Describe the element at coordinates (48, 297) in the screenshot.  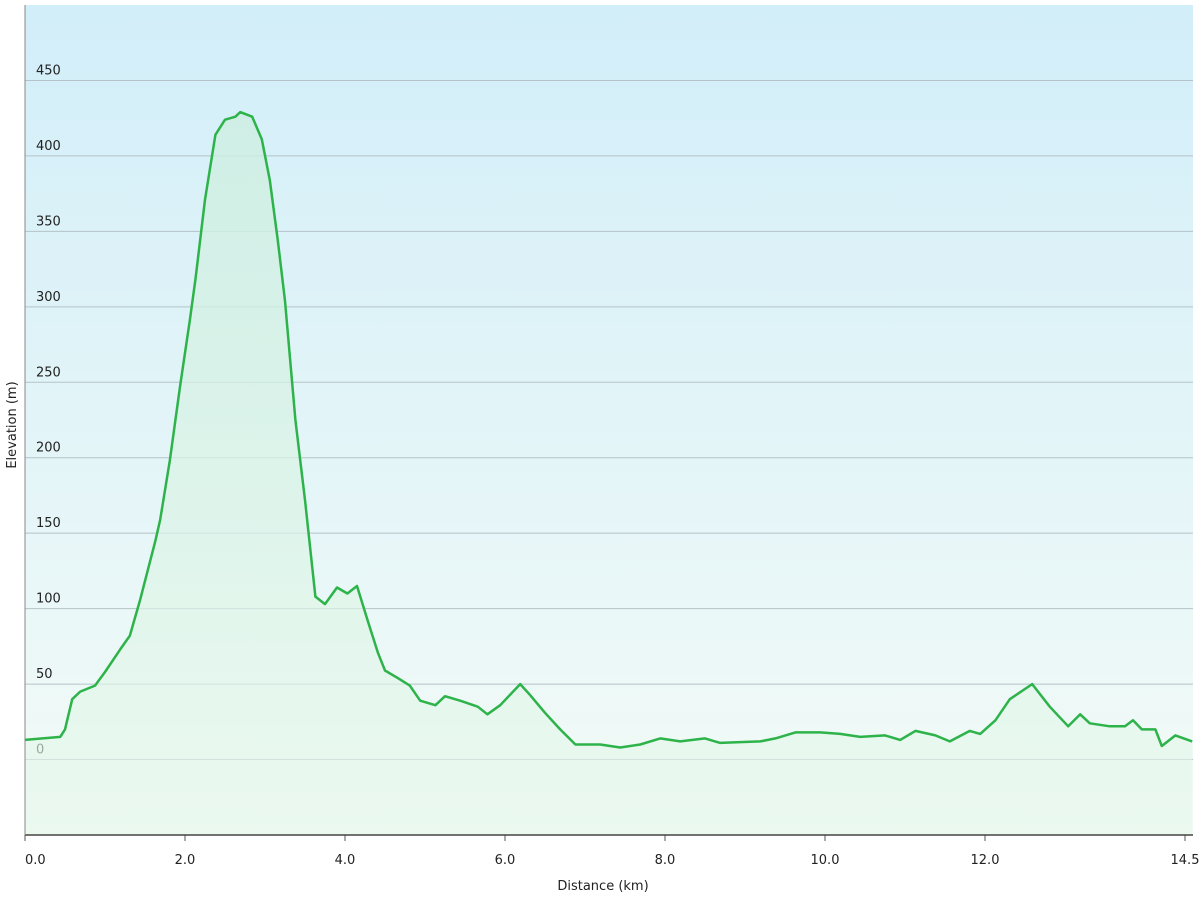
I see `y-tick-label: 300` at that location.